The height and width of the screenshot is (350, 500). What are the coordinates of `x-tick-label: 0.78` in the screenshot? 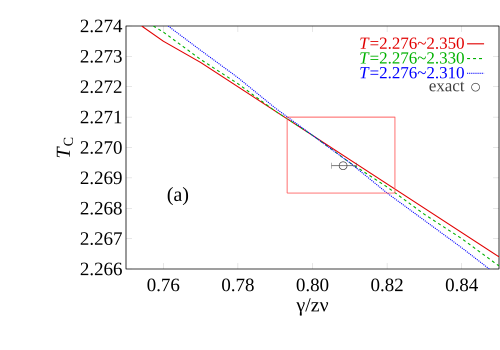 It's located at (238, 285).